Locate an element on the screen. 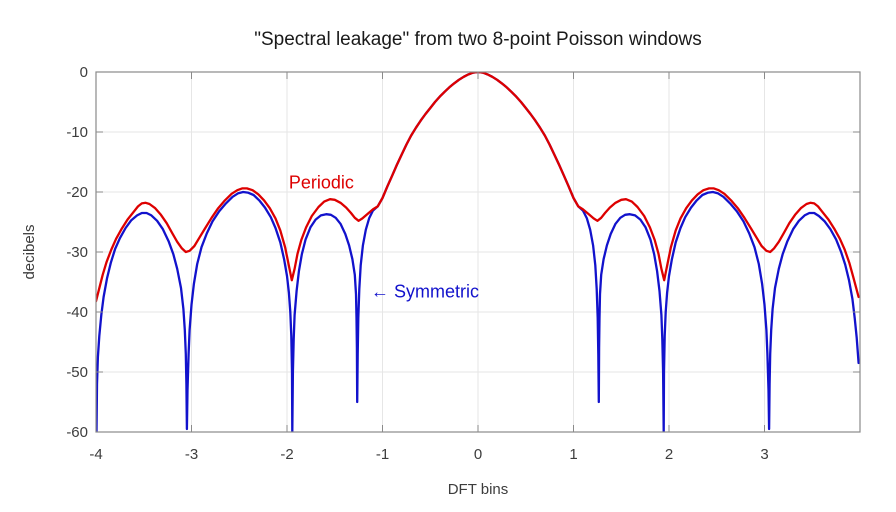 The width and height of the screenshot is (896, 512). x-tick-label: -3 is located at coordinates (191, 454).